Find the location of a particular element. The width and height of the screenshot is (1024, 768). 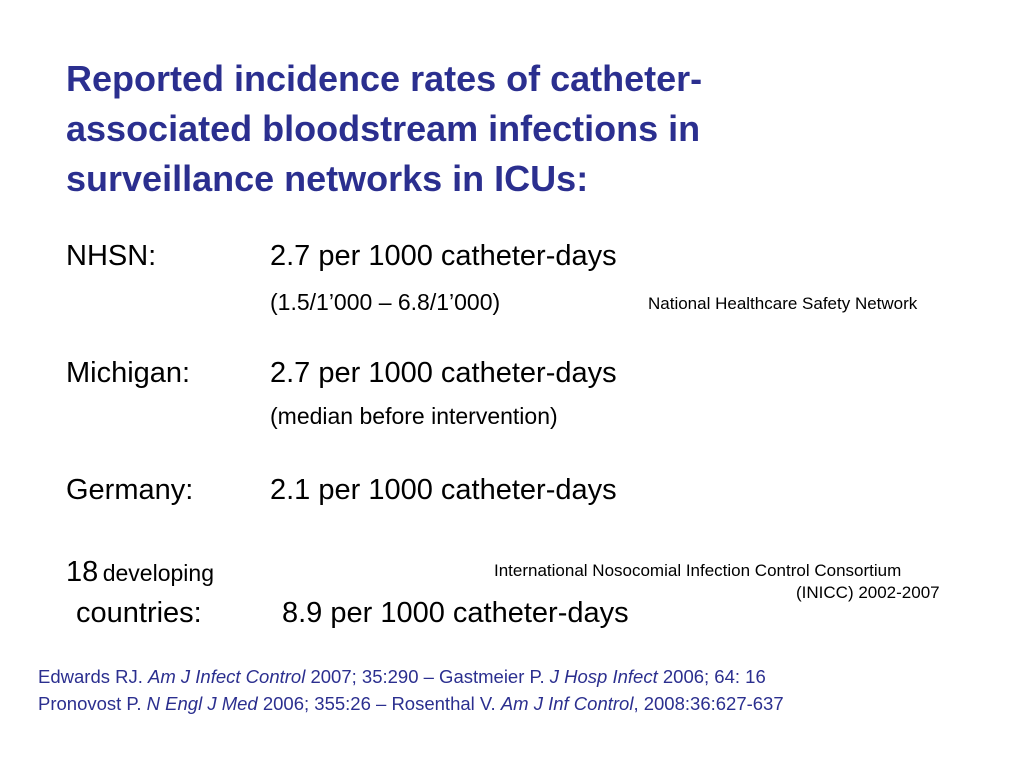

developing-label: 18 developing is located at coordinates (140, 572).